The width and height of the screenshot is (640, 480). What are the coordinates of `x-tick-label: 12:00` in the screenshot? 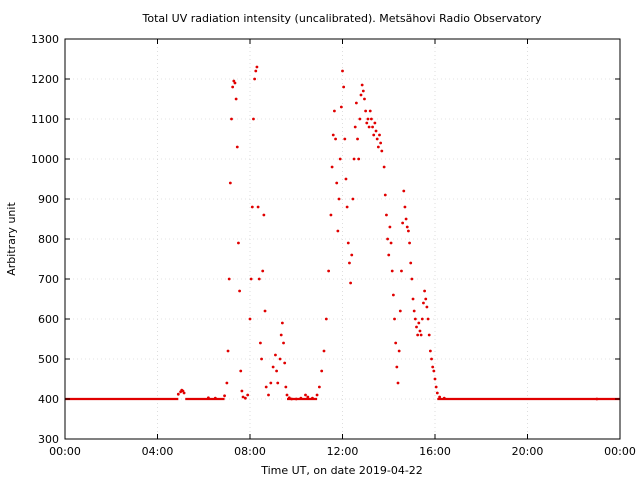 It's located at (343, 451).